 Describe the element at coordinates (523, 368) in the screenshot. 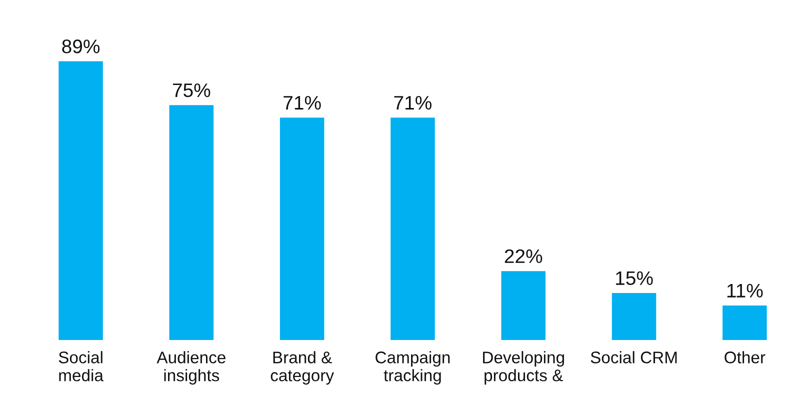

I see `x-tick-label: Developing products &` at that location.